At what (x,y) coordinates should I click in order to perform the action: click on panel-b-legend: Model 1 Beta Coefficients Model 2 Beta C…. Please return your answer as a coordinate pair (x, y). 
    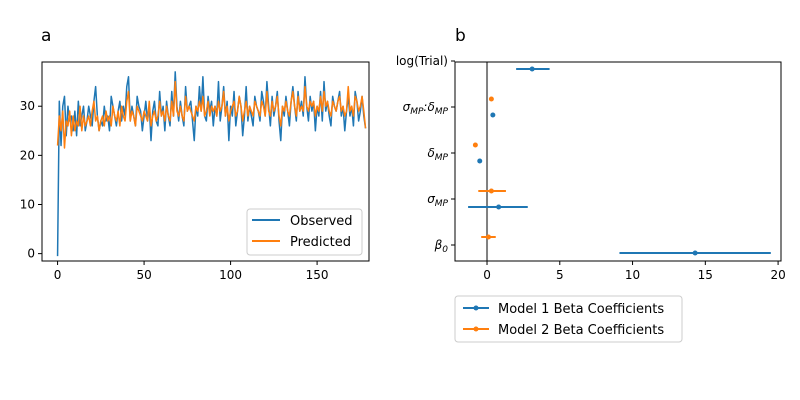
    Looking at the image, I should click on (568, 319).